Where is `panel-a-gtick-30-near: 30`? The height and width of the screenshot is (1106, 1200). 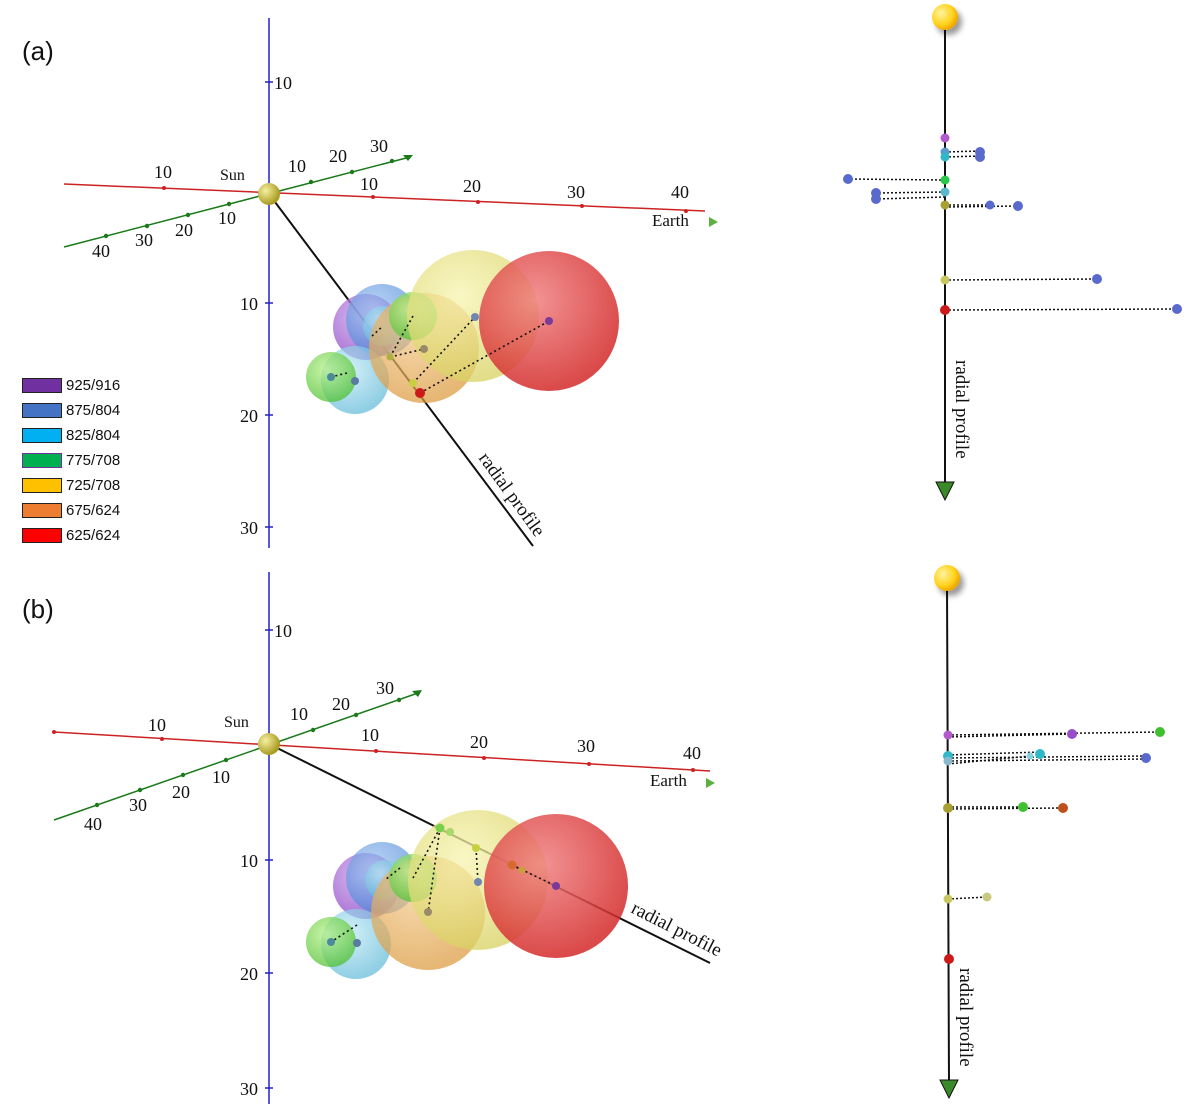 panel-a-gtick-30-near: 30 is located at coordinates (379, 146).